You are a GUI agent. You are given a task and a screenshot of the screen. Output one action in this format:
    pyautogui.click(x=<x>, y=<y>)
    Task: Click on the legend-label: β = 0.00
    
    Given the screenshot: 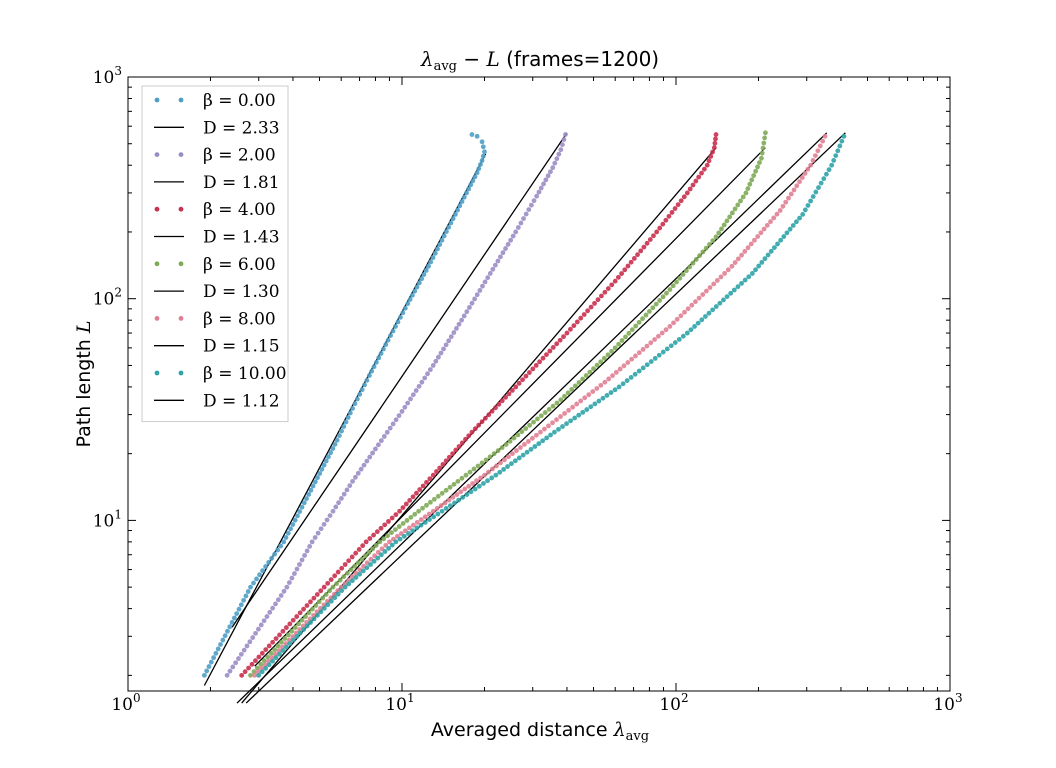 What is the action you would take?
    pyautogui.click(x=239, y=101)
    